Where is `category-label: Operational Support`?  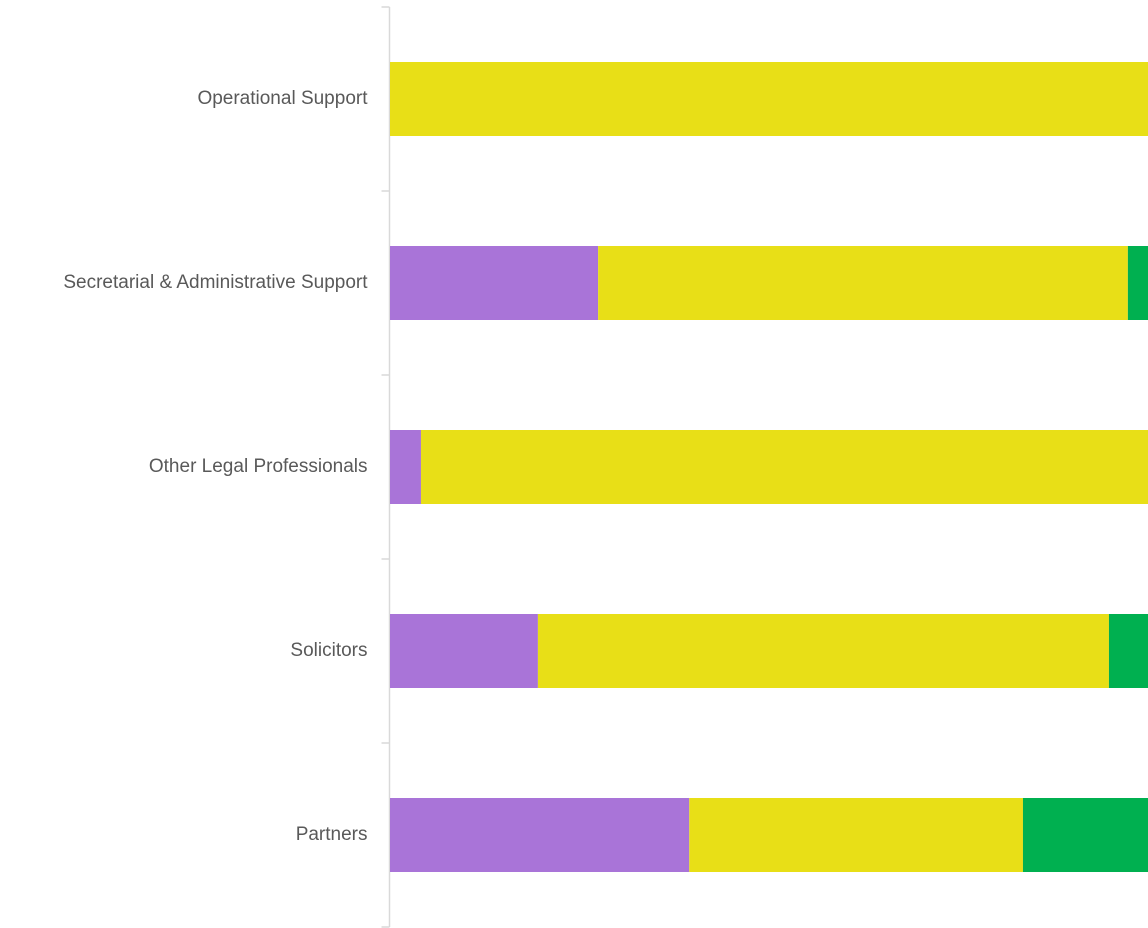 category-label: Operational Support is located at coordinates (282, 98).